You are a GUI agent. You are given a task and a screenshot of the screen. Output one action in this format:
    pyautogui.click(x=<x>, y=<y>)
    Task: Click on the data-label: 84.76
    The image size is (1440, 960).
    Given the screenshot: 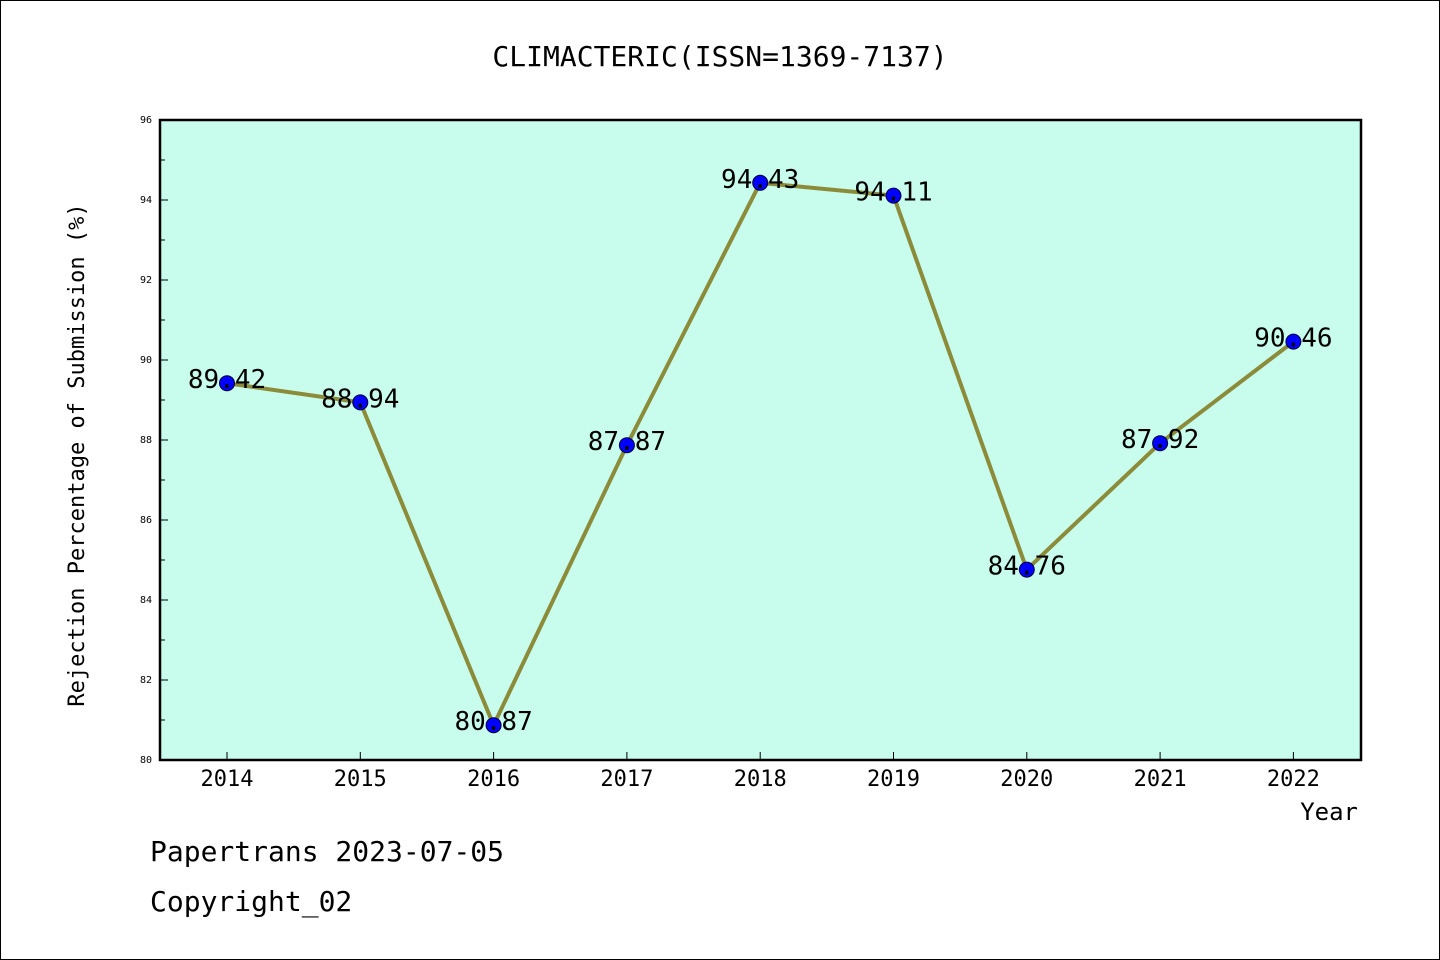 What is the action you would take?
    pyautogui.click(x=1027, y=567)
    